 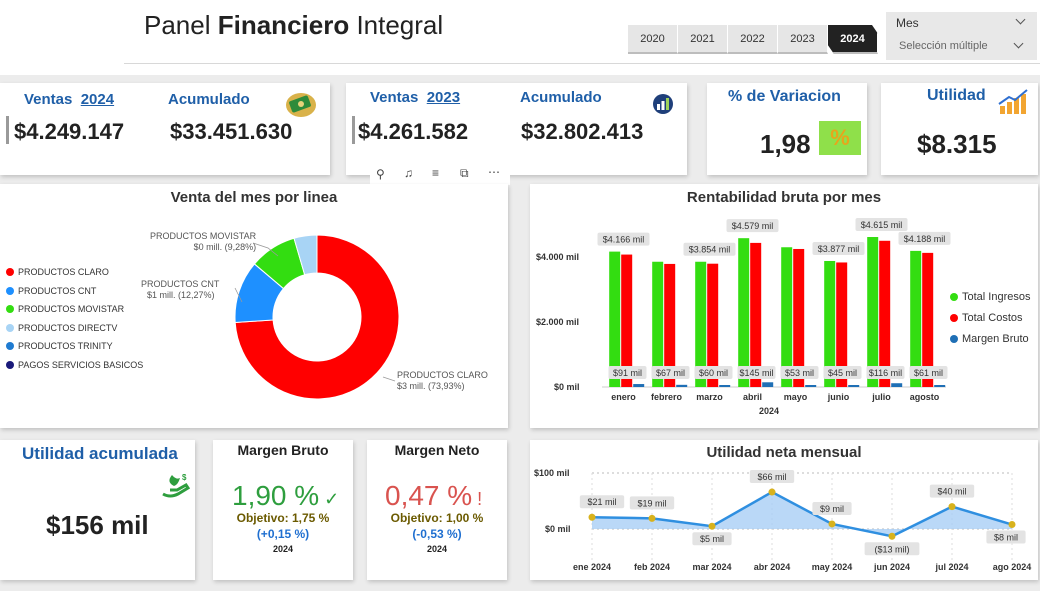 What do you see at coordinates (753, 226) in the screenshot?
I see `data-label-ingresos: $4.579 mil` at bounding box center [753, 226].